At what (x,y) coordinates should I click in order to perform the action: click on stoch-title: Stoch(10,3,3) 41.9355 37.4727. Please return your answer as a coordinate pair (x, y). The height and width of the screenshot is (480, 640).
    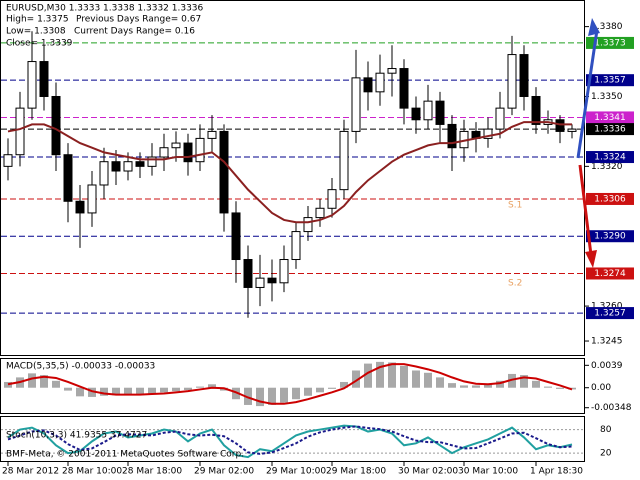
    Looking at the image, I should click on (76, 436).